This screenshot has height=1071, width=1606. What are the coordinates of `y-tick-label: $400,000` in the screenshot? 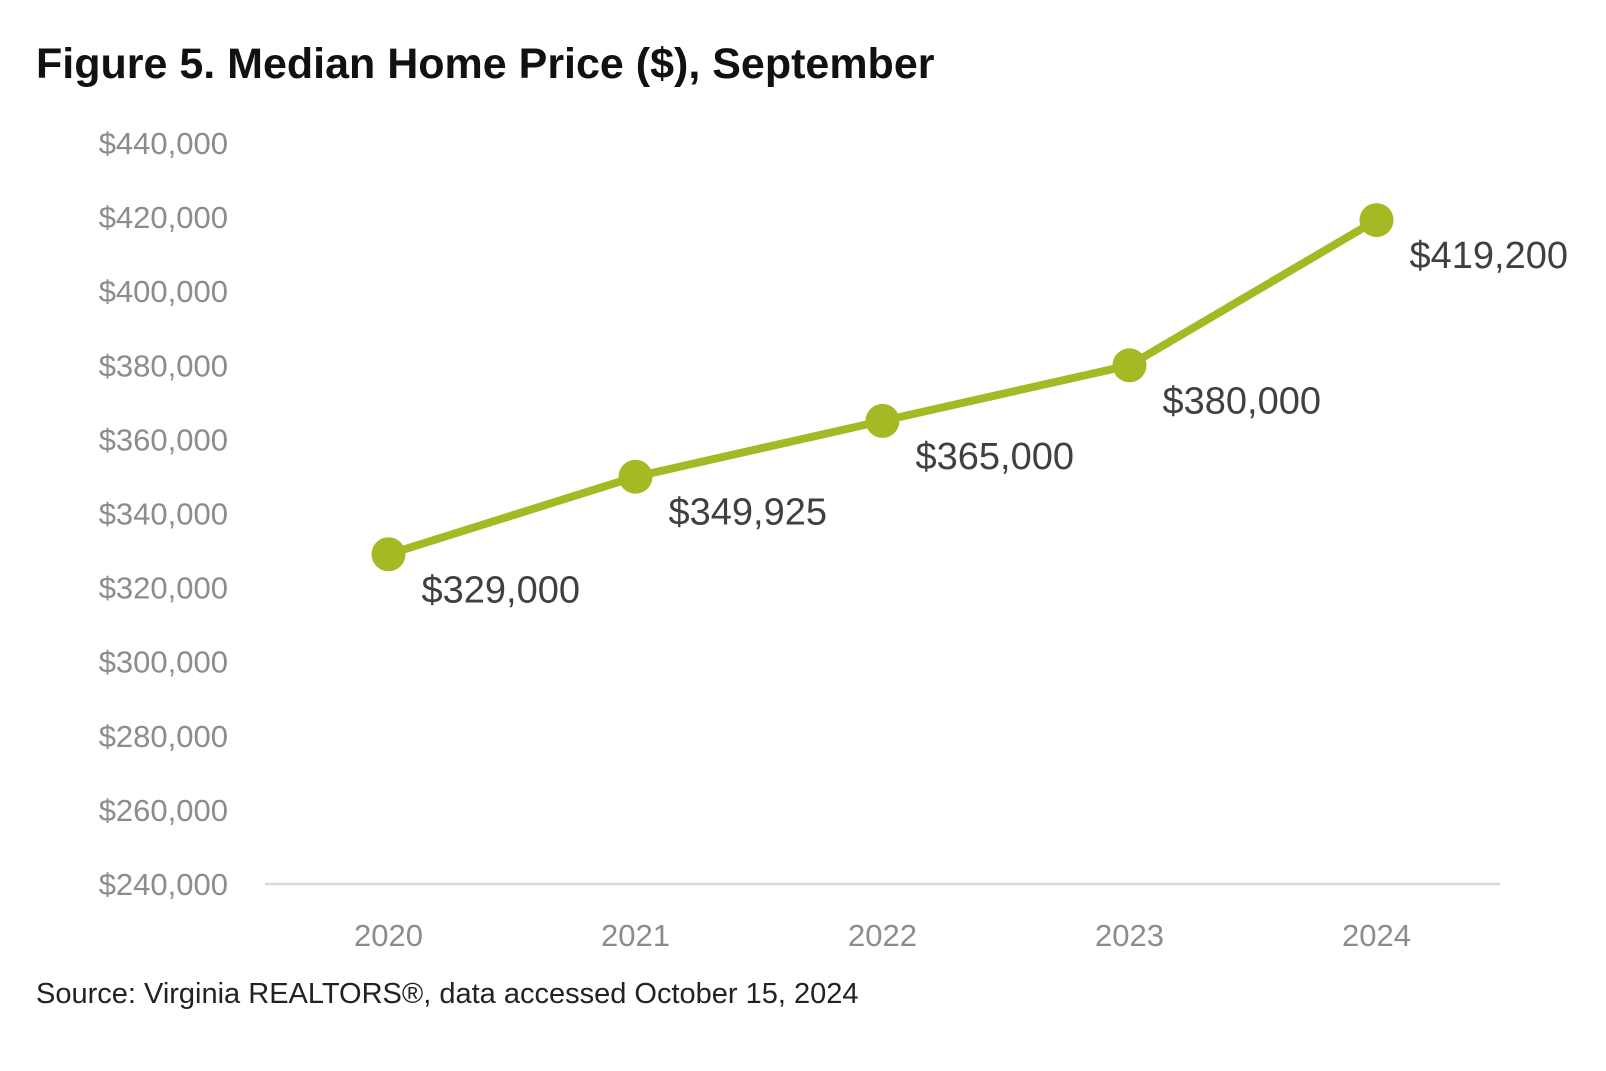 It's located at (163, 291).